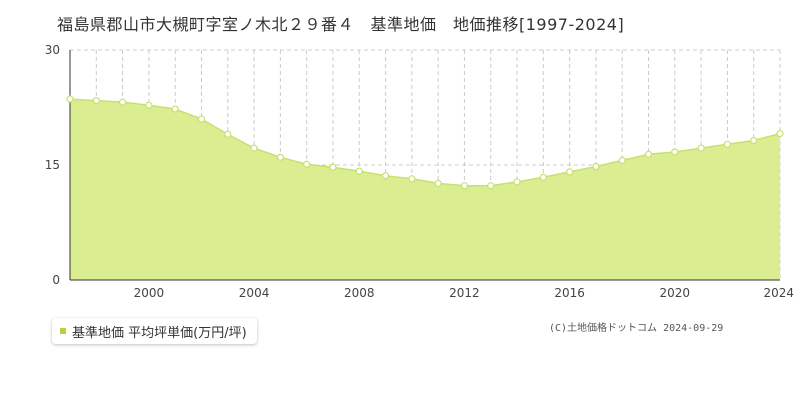 The image size is (800, 400). I want to click on x-tick-label: 2020, so click(675, 293).